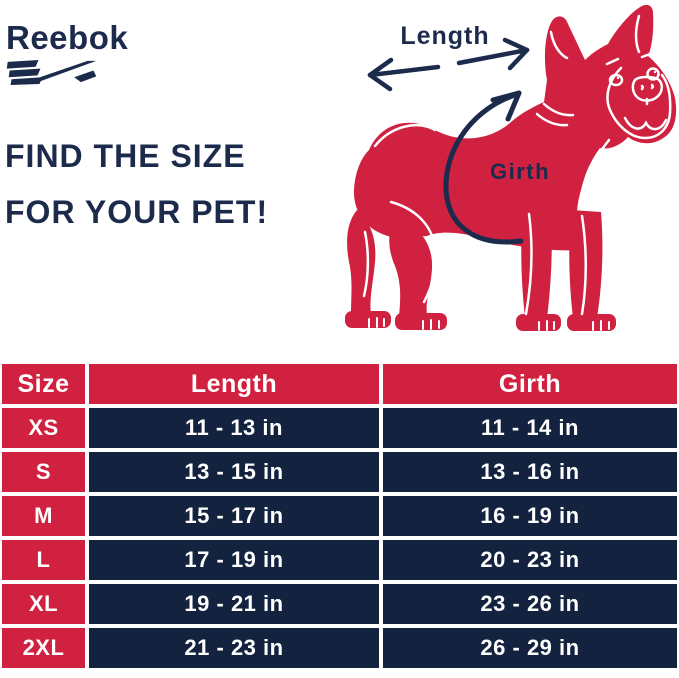  What do you see at coordinates (43, 516) in the screenshot?
I see `size-cell-m: M` at bounding box center [43, 516].